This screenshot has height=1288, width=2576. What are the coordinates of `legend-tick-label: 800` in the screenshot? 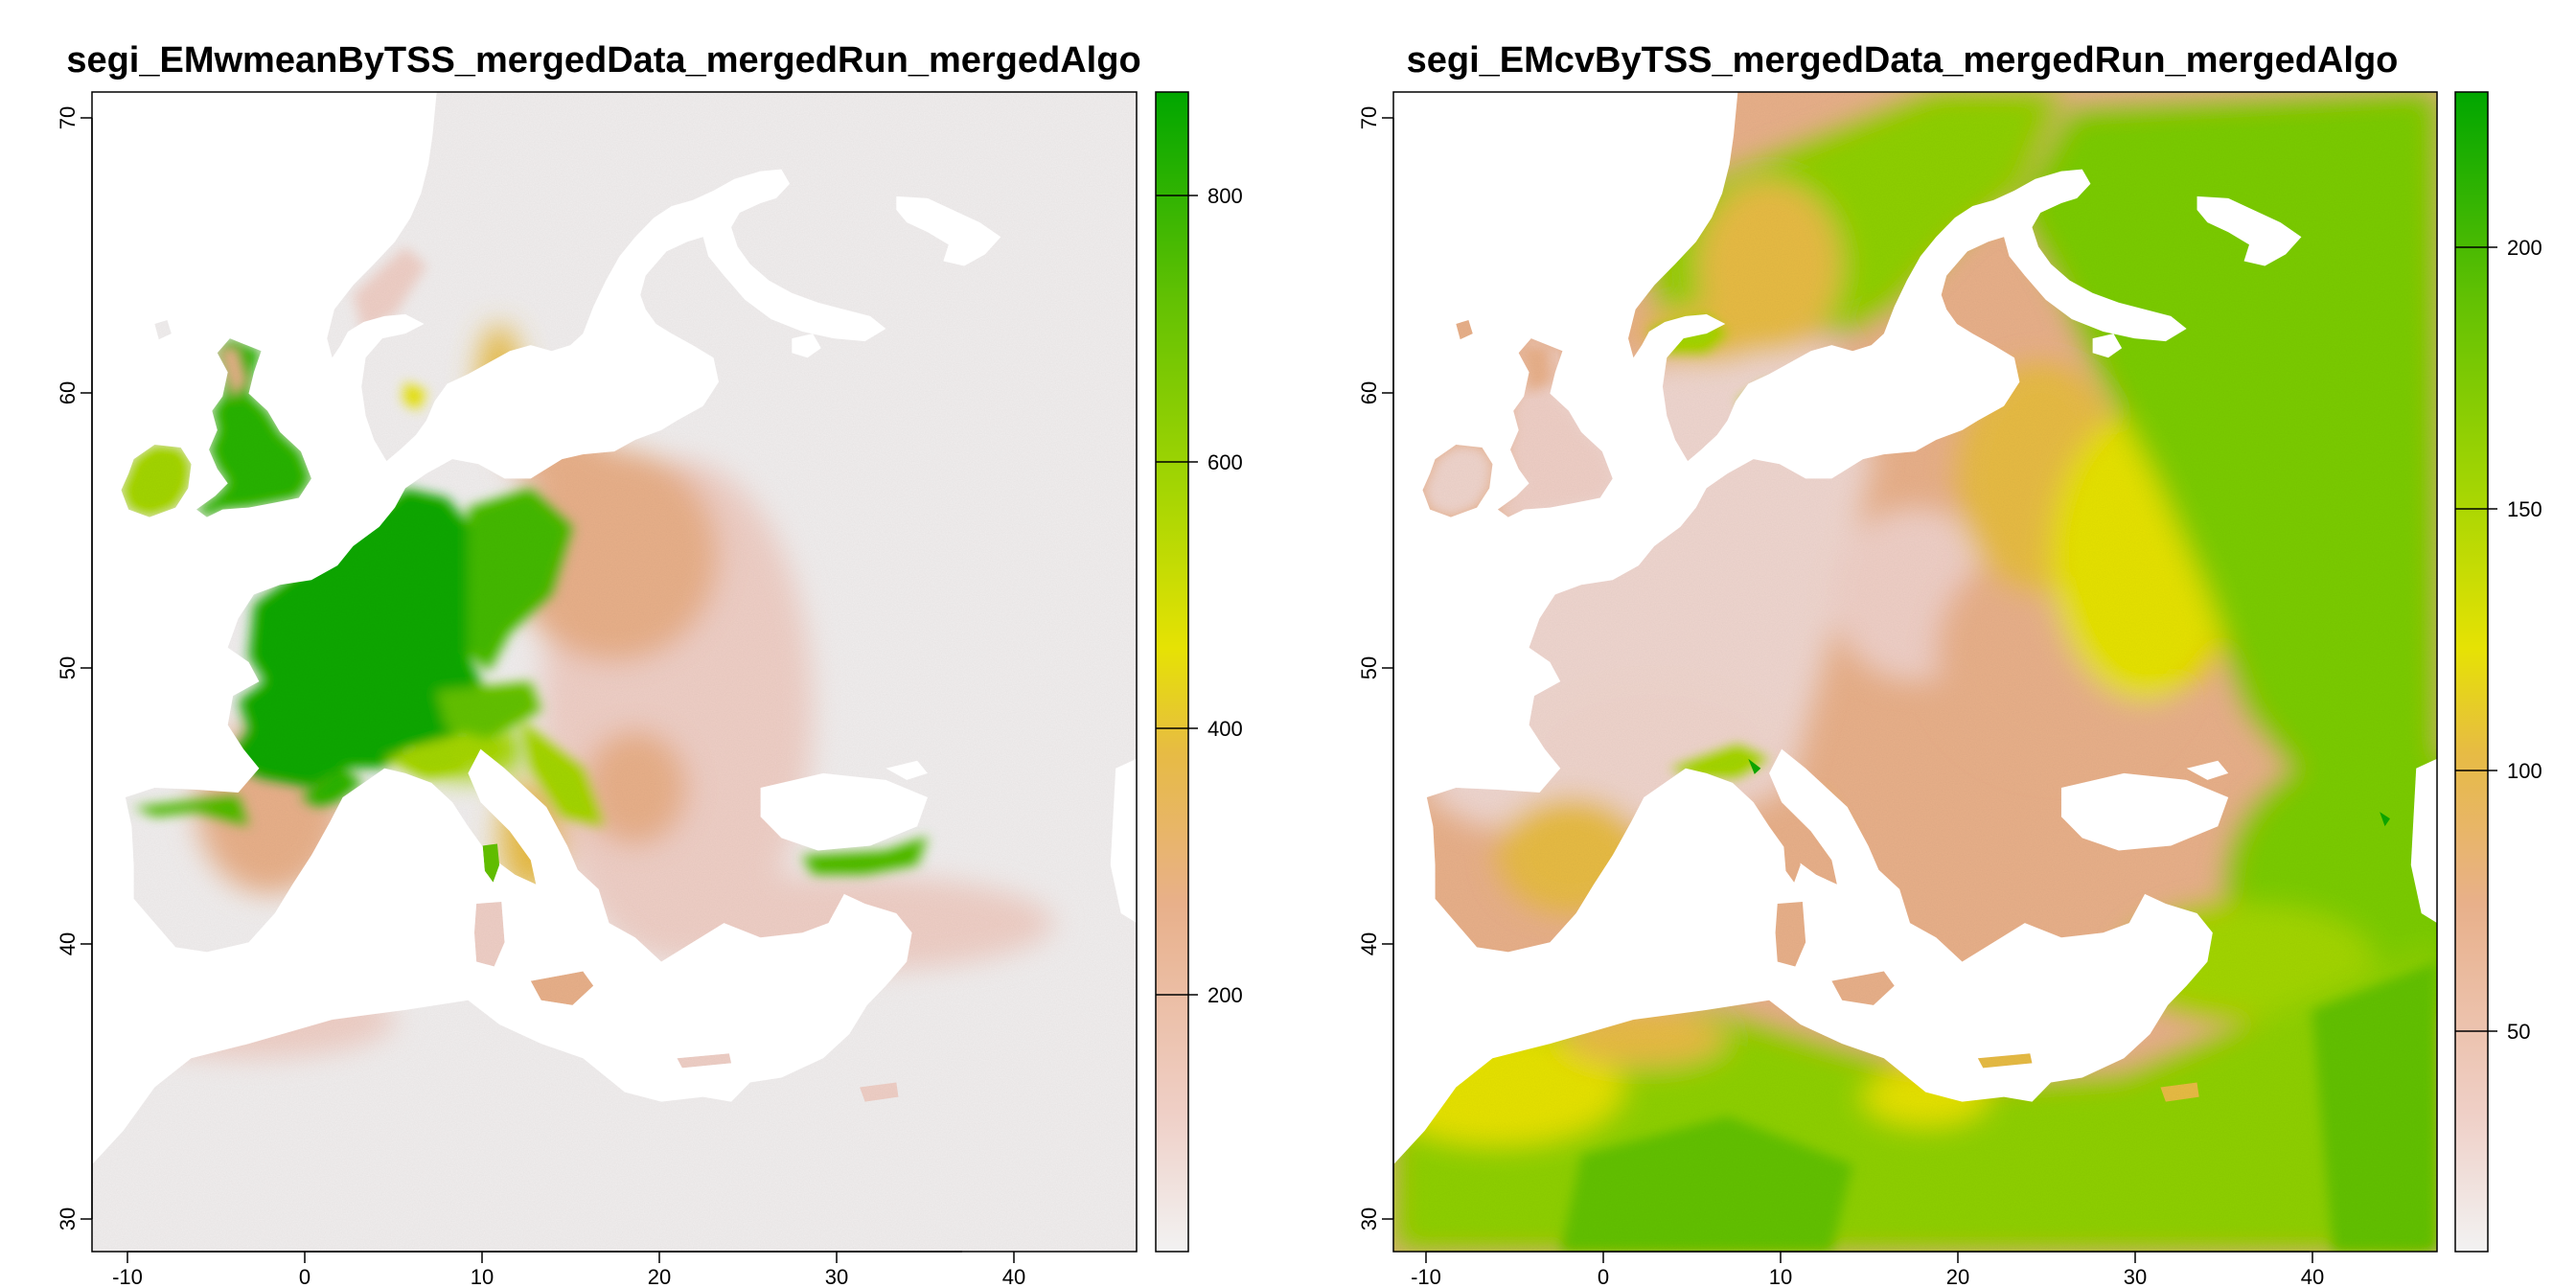 It's located at (1225, 196).